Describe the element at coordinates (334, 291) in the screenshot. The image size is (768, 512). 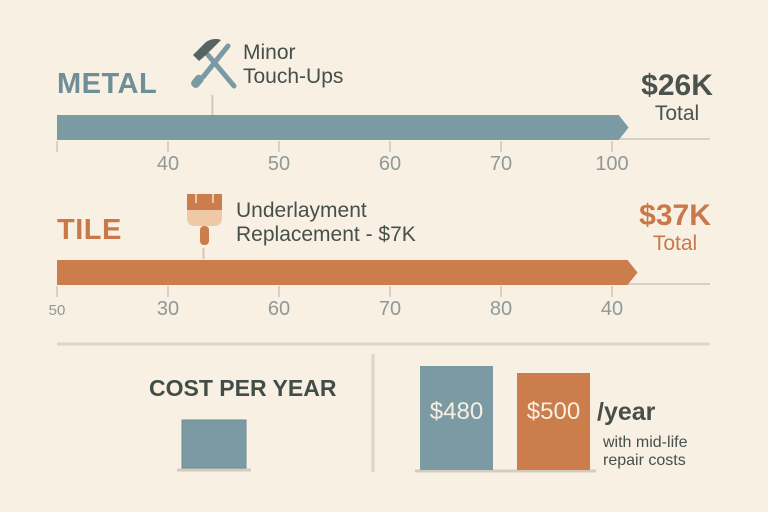
I see `tile-ticks` at that location.